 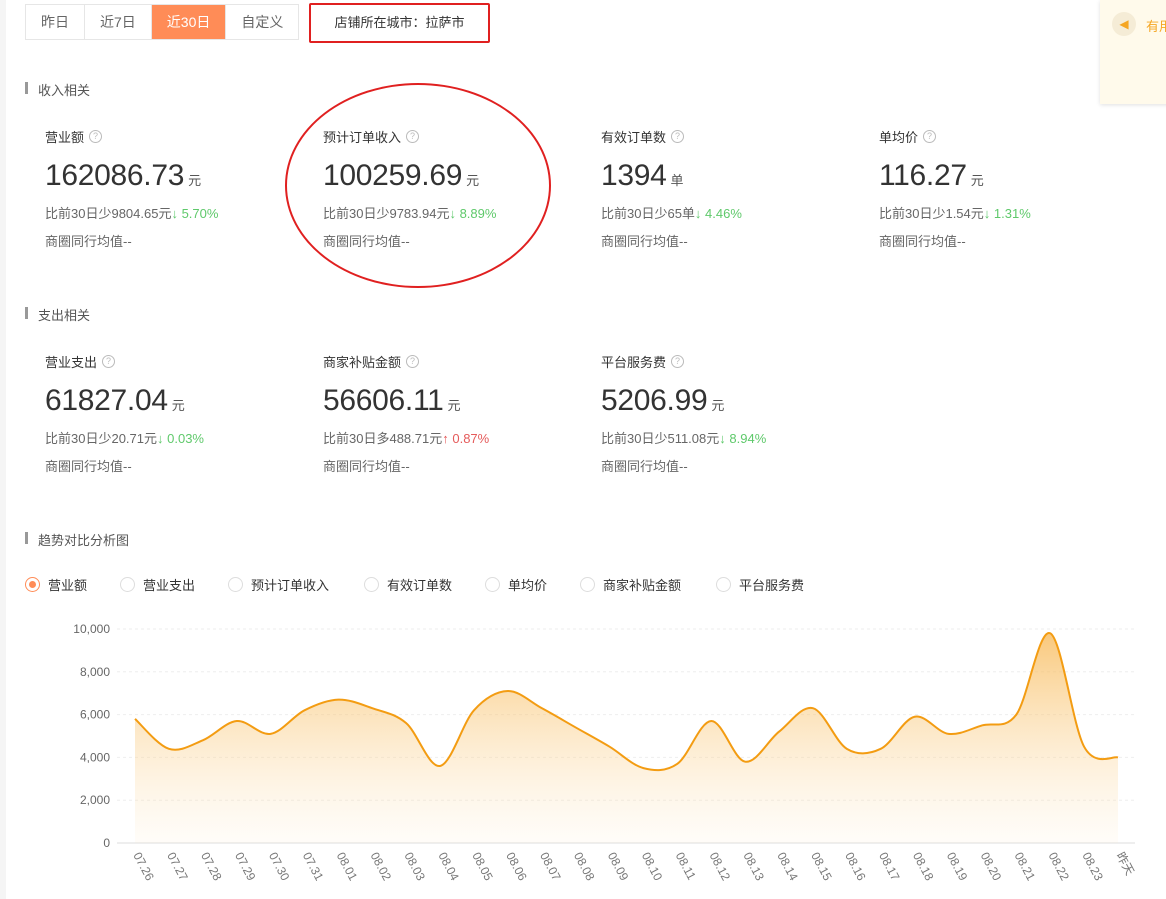 What do you see at coordinates (634, 137) in the screenshot?
I see `metric-title: 有效订单数` at bounding box center [634, 137].